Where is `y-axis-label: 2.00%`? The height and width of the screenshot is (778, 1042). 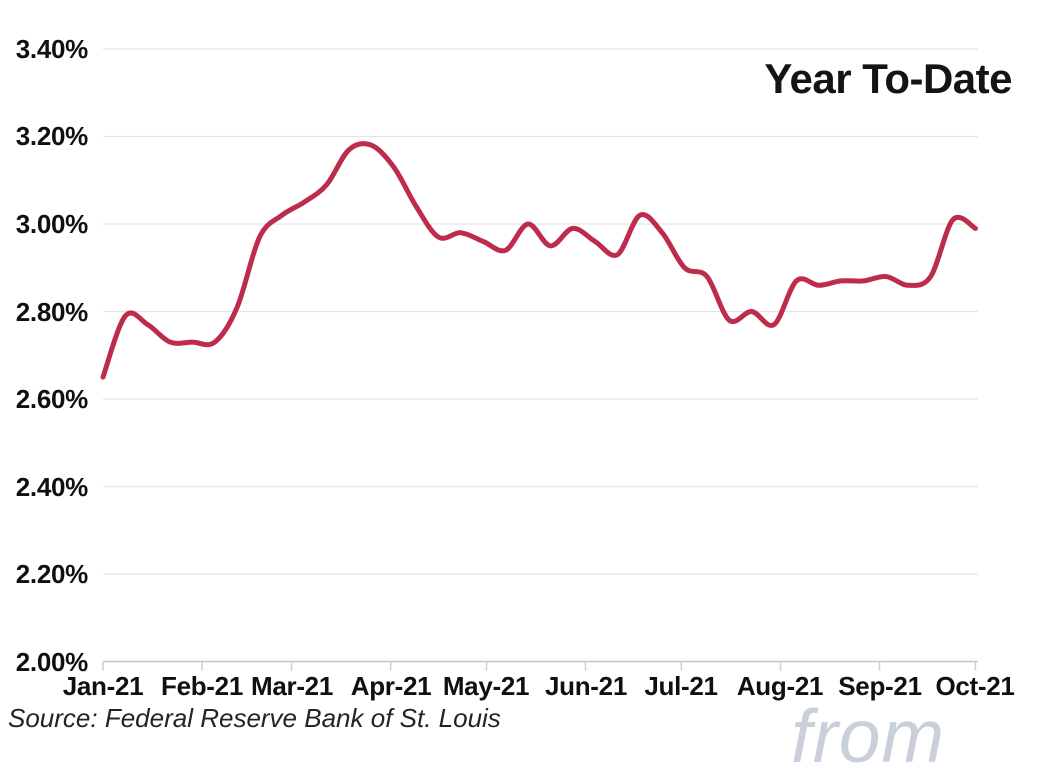 y-axis-label: 2.00% is located at coordinates (52, 662).